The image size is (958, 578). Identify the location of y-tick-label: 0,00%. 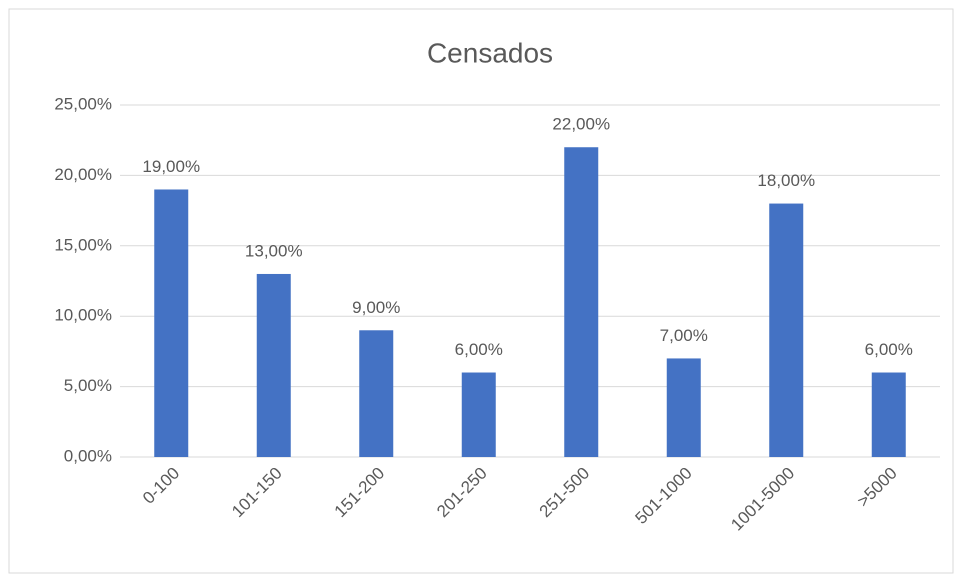
(88, 455).